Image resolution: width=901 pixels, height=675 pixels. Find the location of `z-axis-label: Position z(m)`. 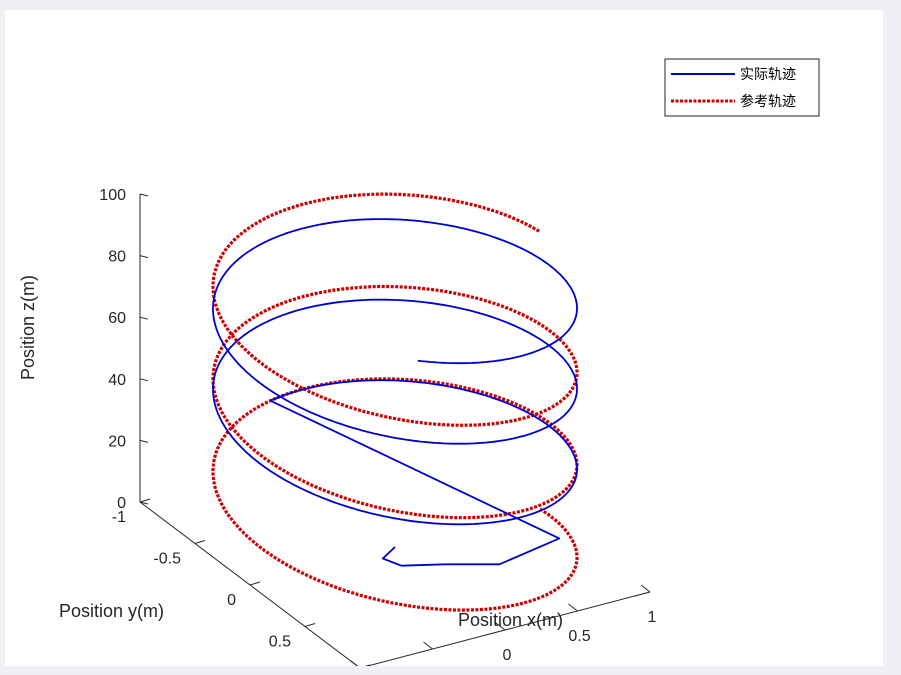

z-axis-label: Position z(m) is located at coordinates (28, 327).